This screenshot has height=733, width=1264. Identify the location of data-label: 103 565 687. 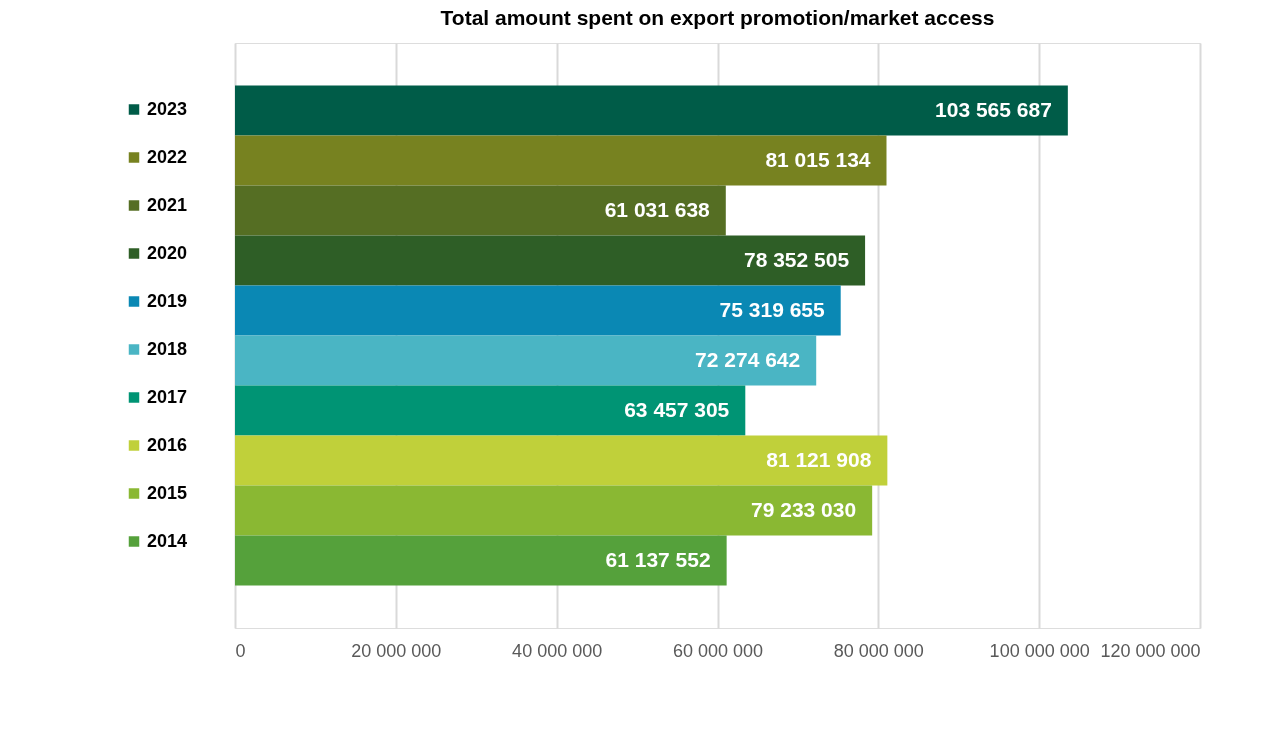
(993, 109).